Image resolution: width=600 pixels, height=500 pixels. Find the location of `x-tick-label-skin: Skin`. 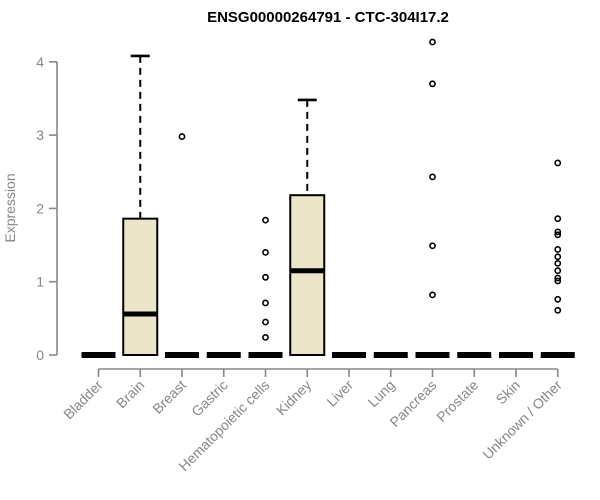

x-tick-label-skin: Skin is located at coordinates (508, 392).